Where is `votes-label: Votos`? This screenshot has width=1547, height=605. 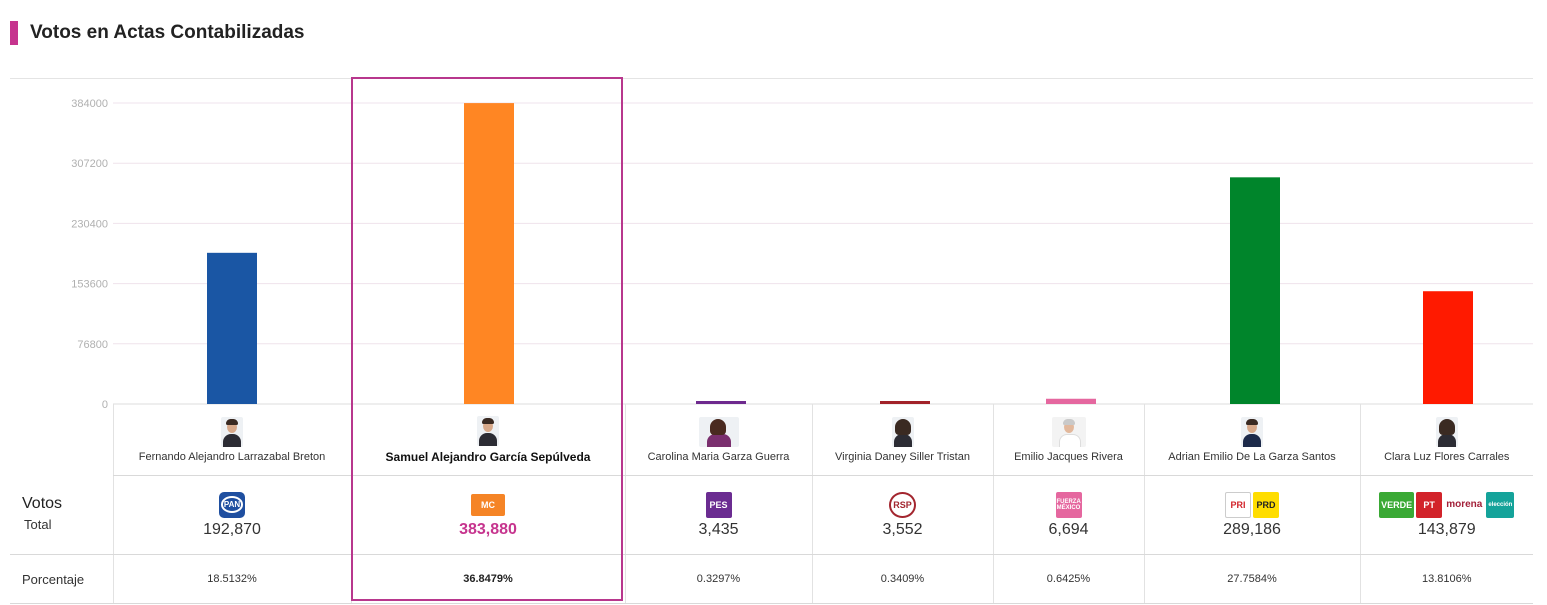 votes-label: Votos is located at coordinates (42, 503).